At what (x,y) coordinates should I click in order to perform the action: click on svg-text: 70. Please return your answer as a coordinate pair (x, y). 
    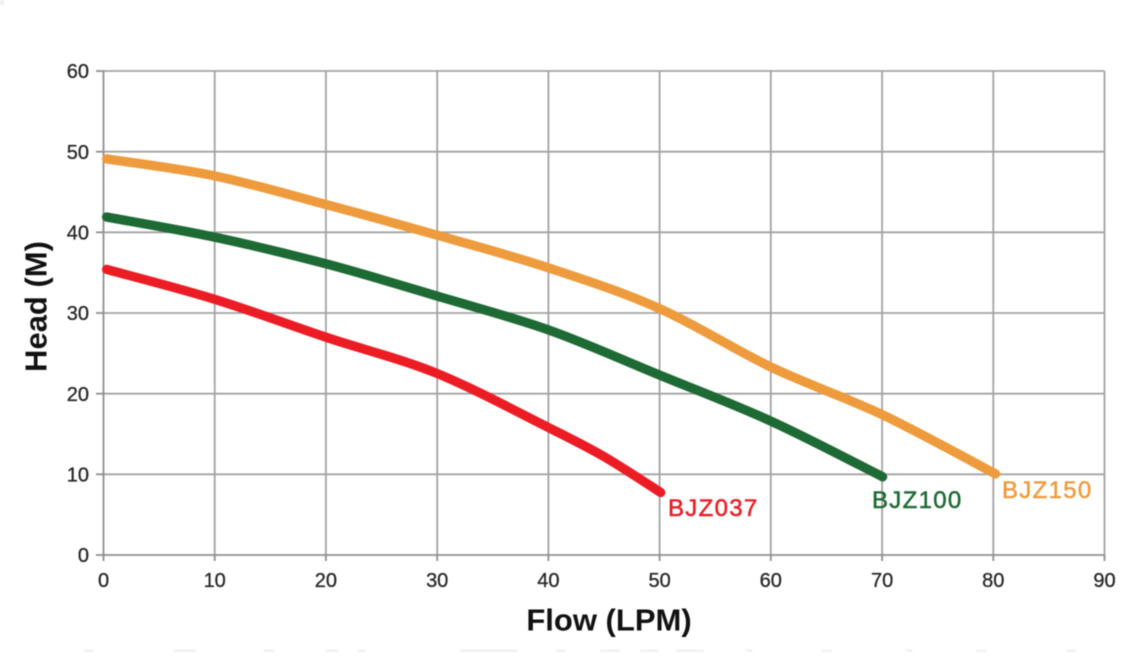
    Looking at the image, I should click on (882, 581).